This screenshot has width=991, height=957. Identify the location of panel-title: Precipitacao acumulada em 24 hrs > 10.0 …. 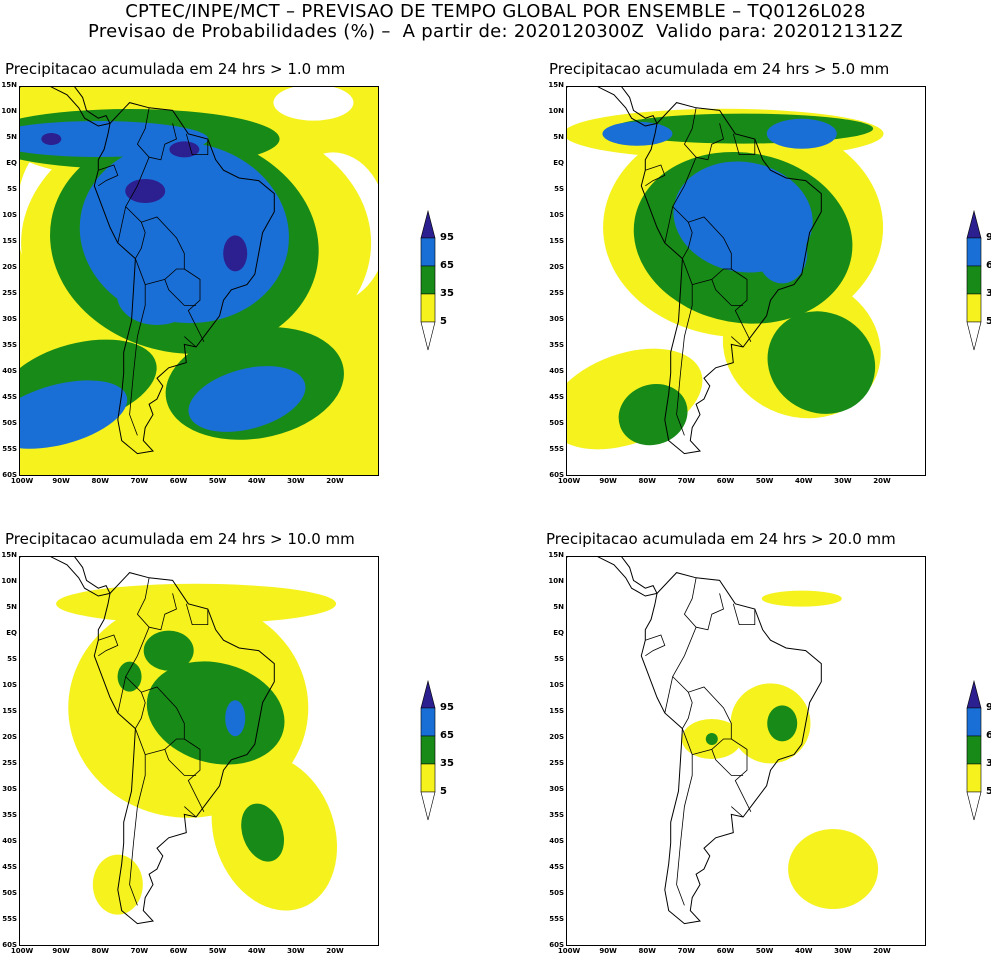
(180, 539).